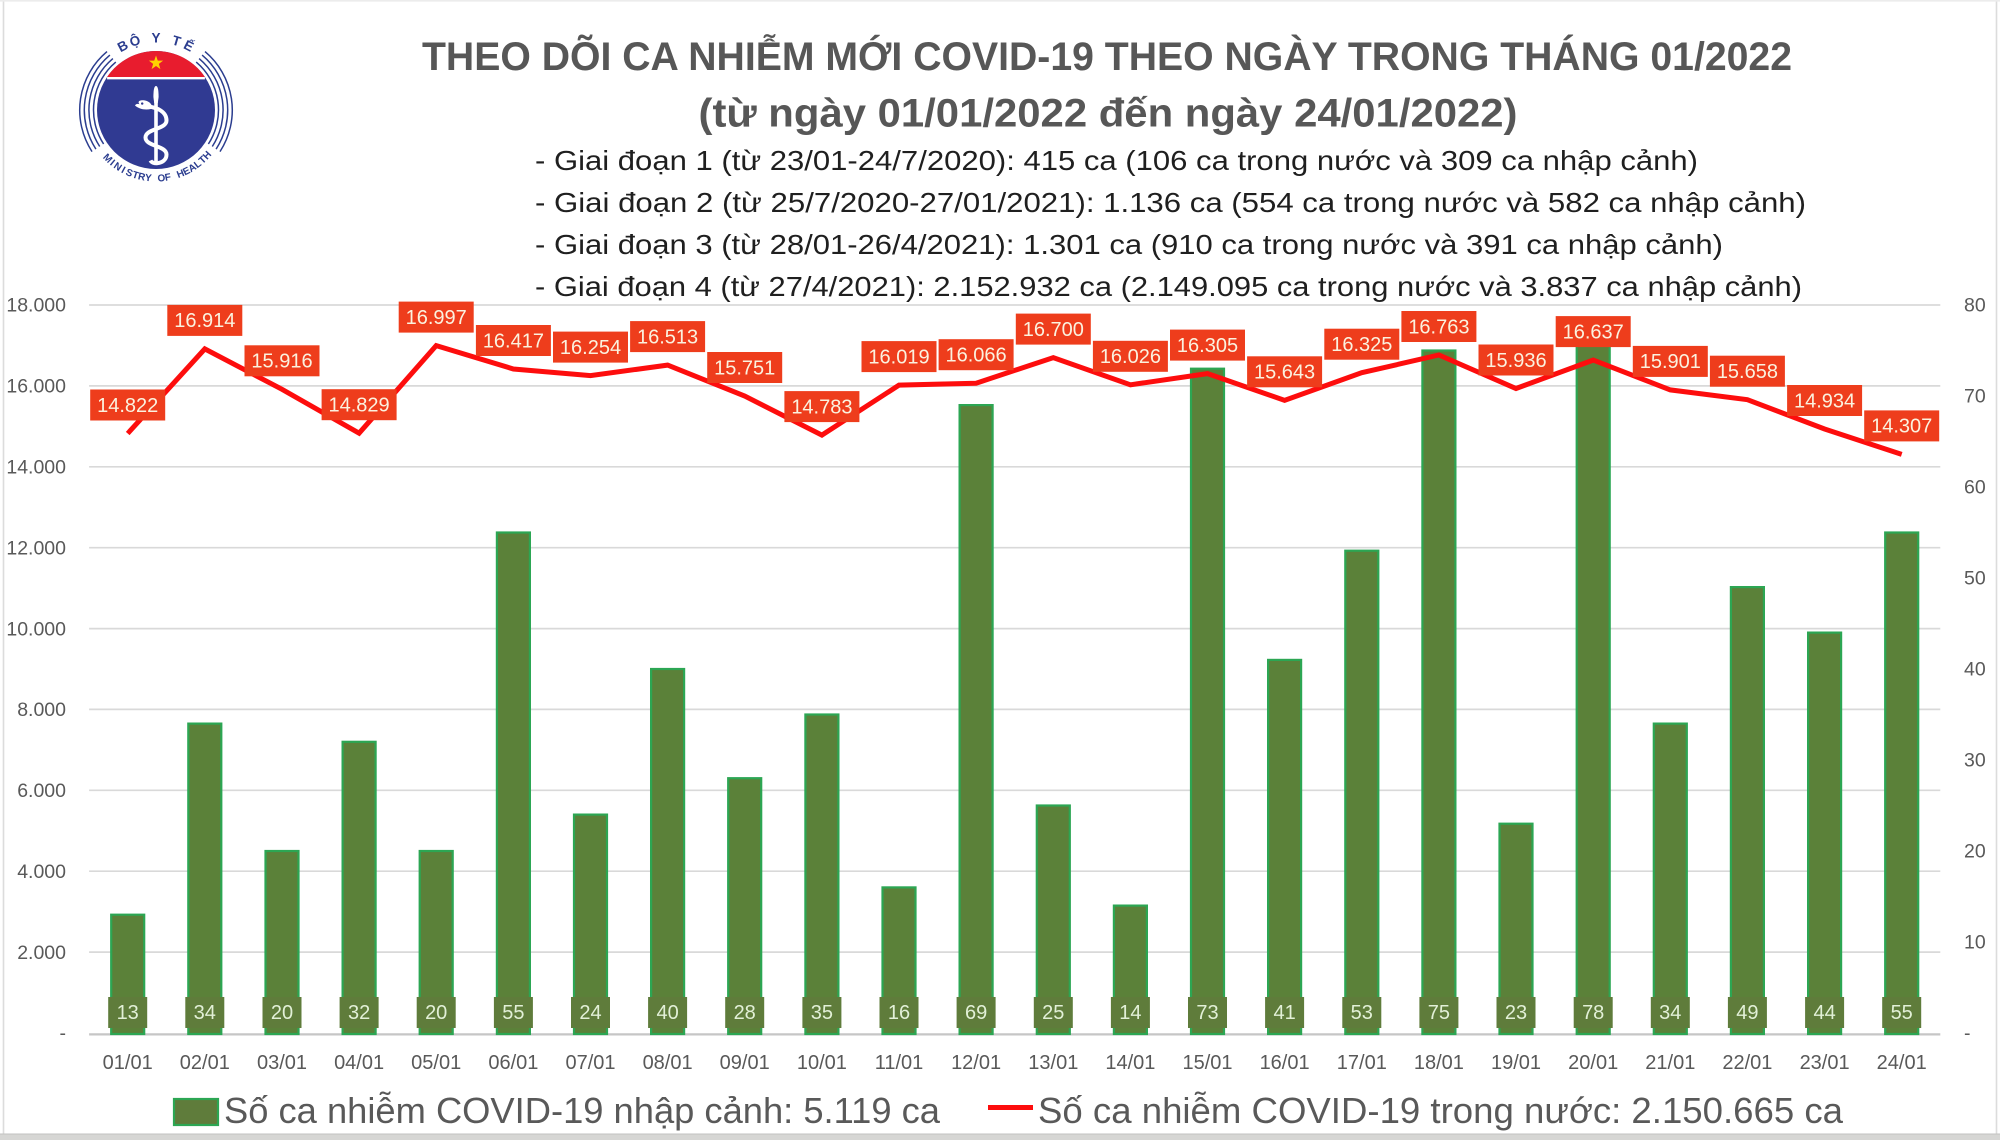  Describe the element at coordinates (1824, 401) in the screenshot. I see `svg-text: 14.934` at that location.